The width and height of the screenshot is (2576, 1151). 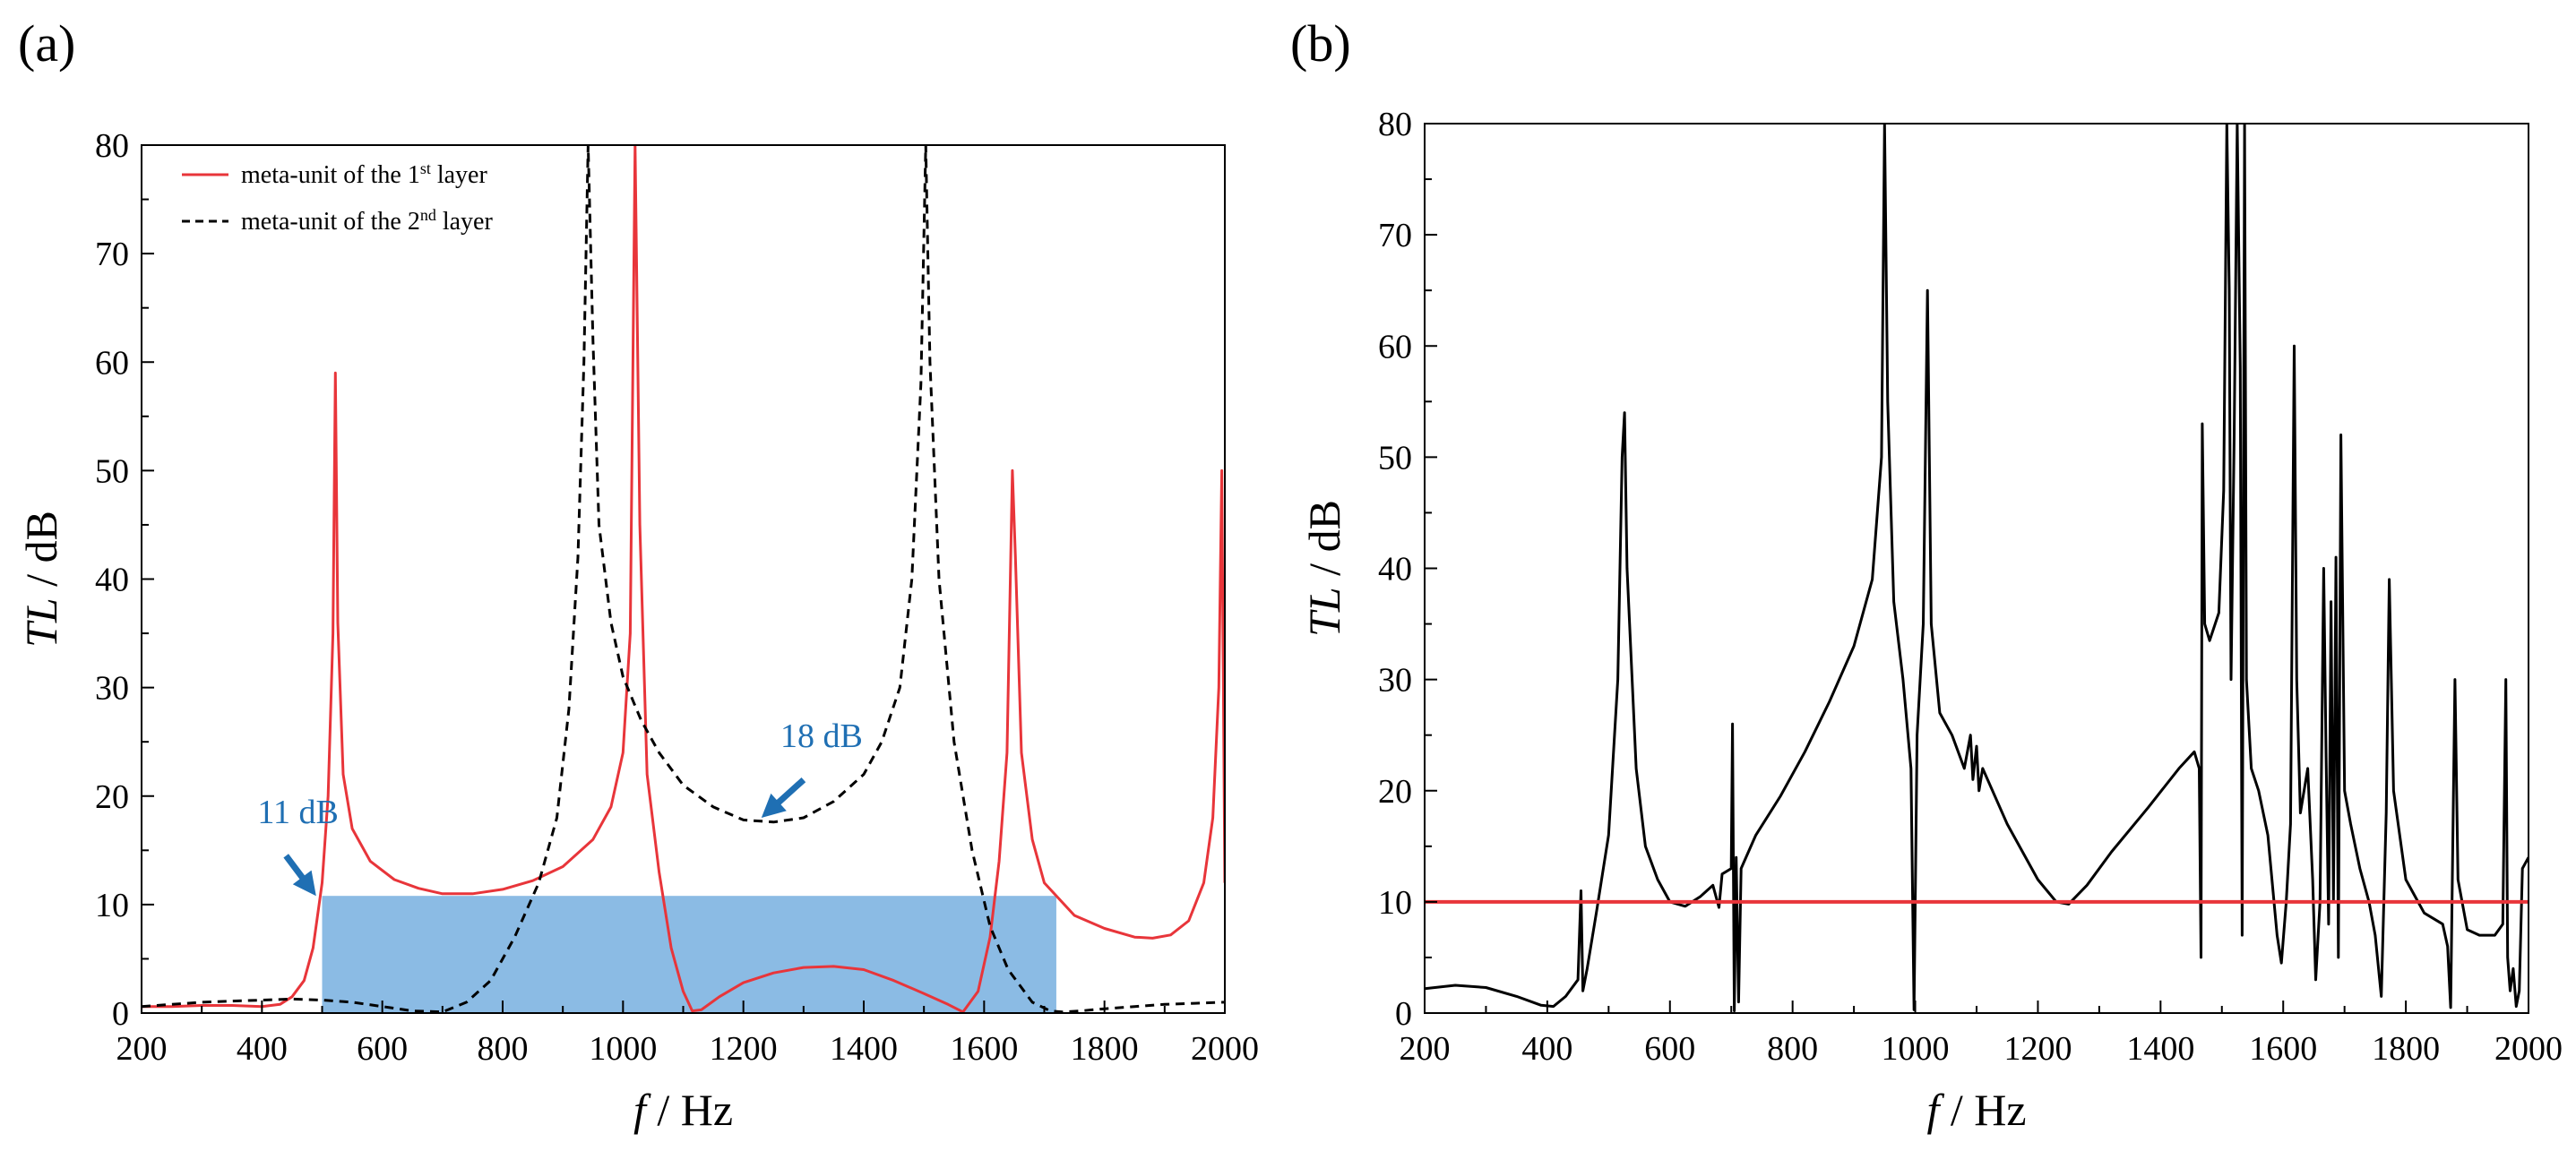 I want to click on annotation-11db: 11 dB, so click(x=297, y=812).